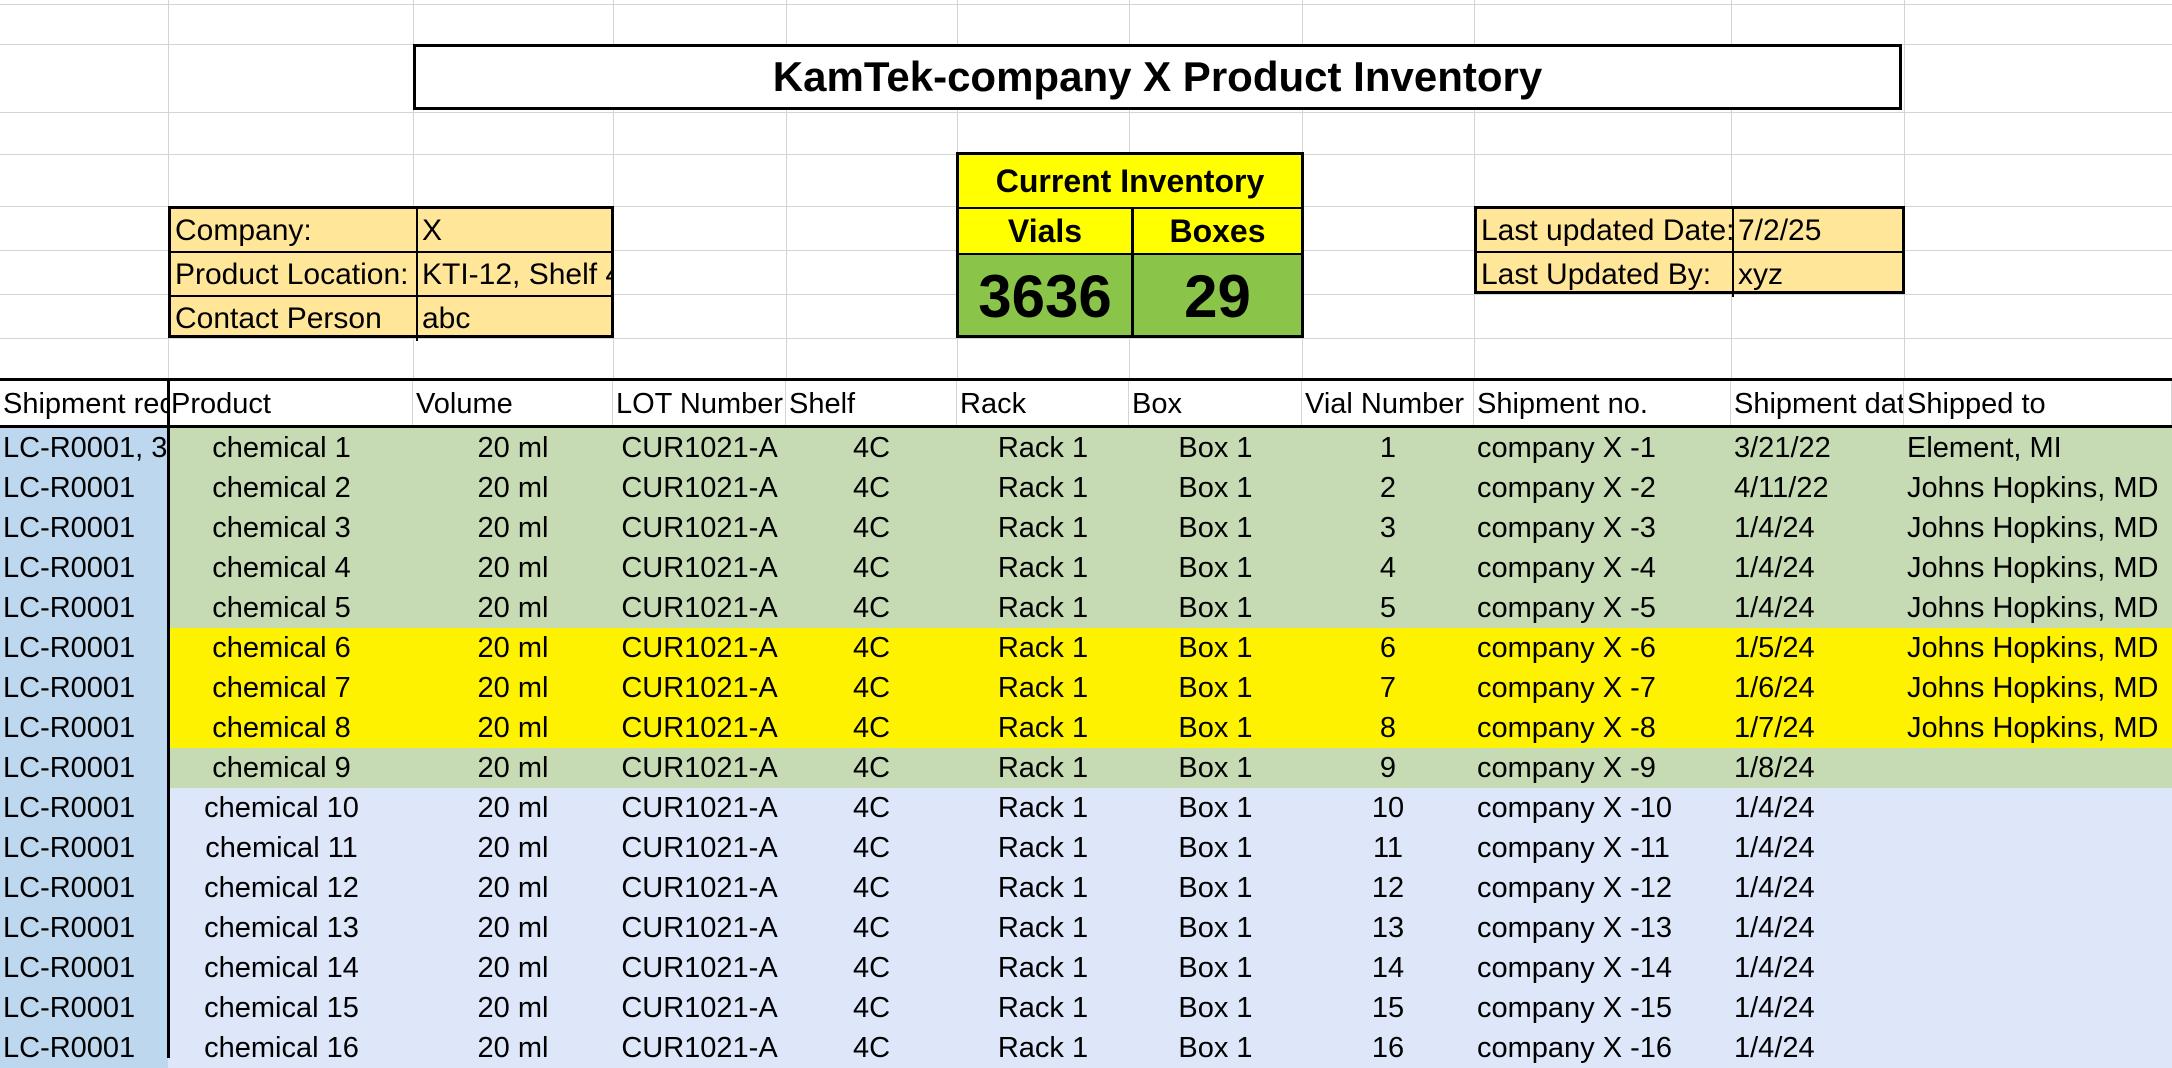  Describe the element at coordinates (1566, 488) in the screenshot. I see `shipment-no-cell: company X -2` at that location.